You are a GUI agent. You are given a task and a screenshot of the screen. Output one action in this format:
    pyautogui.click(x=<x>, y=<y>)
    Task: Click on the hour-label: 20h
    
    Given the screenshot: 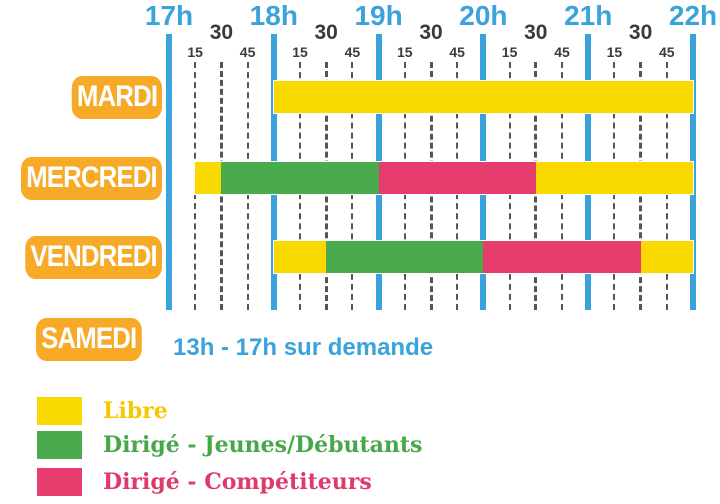 What is the action you would take?
    pyautogui.click(x=483, y=15)
    